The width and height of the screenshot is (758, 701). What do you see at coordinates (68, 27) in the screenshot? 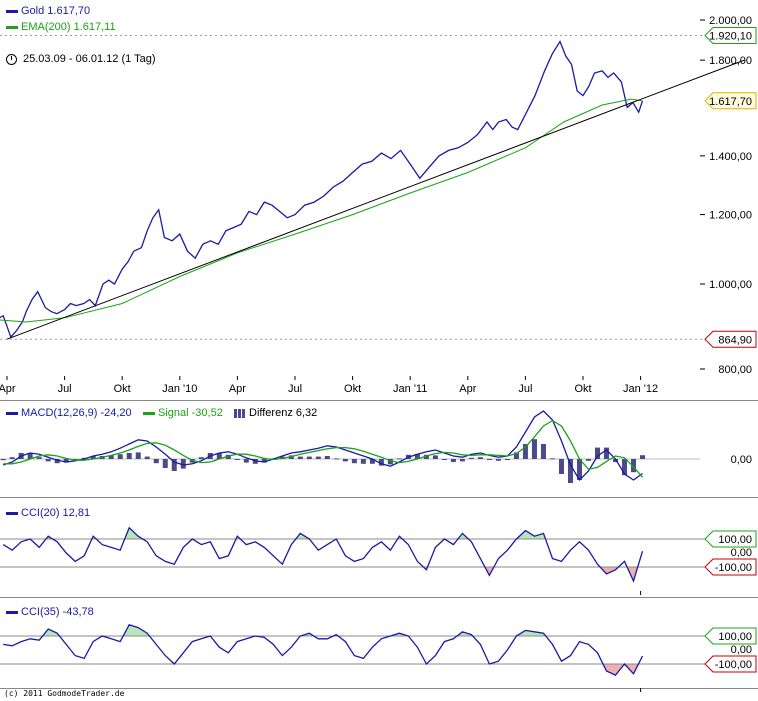
I see `legend-ema-label: EMA(200) 1.617,11` at bounding box center [68, 27].